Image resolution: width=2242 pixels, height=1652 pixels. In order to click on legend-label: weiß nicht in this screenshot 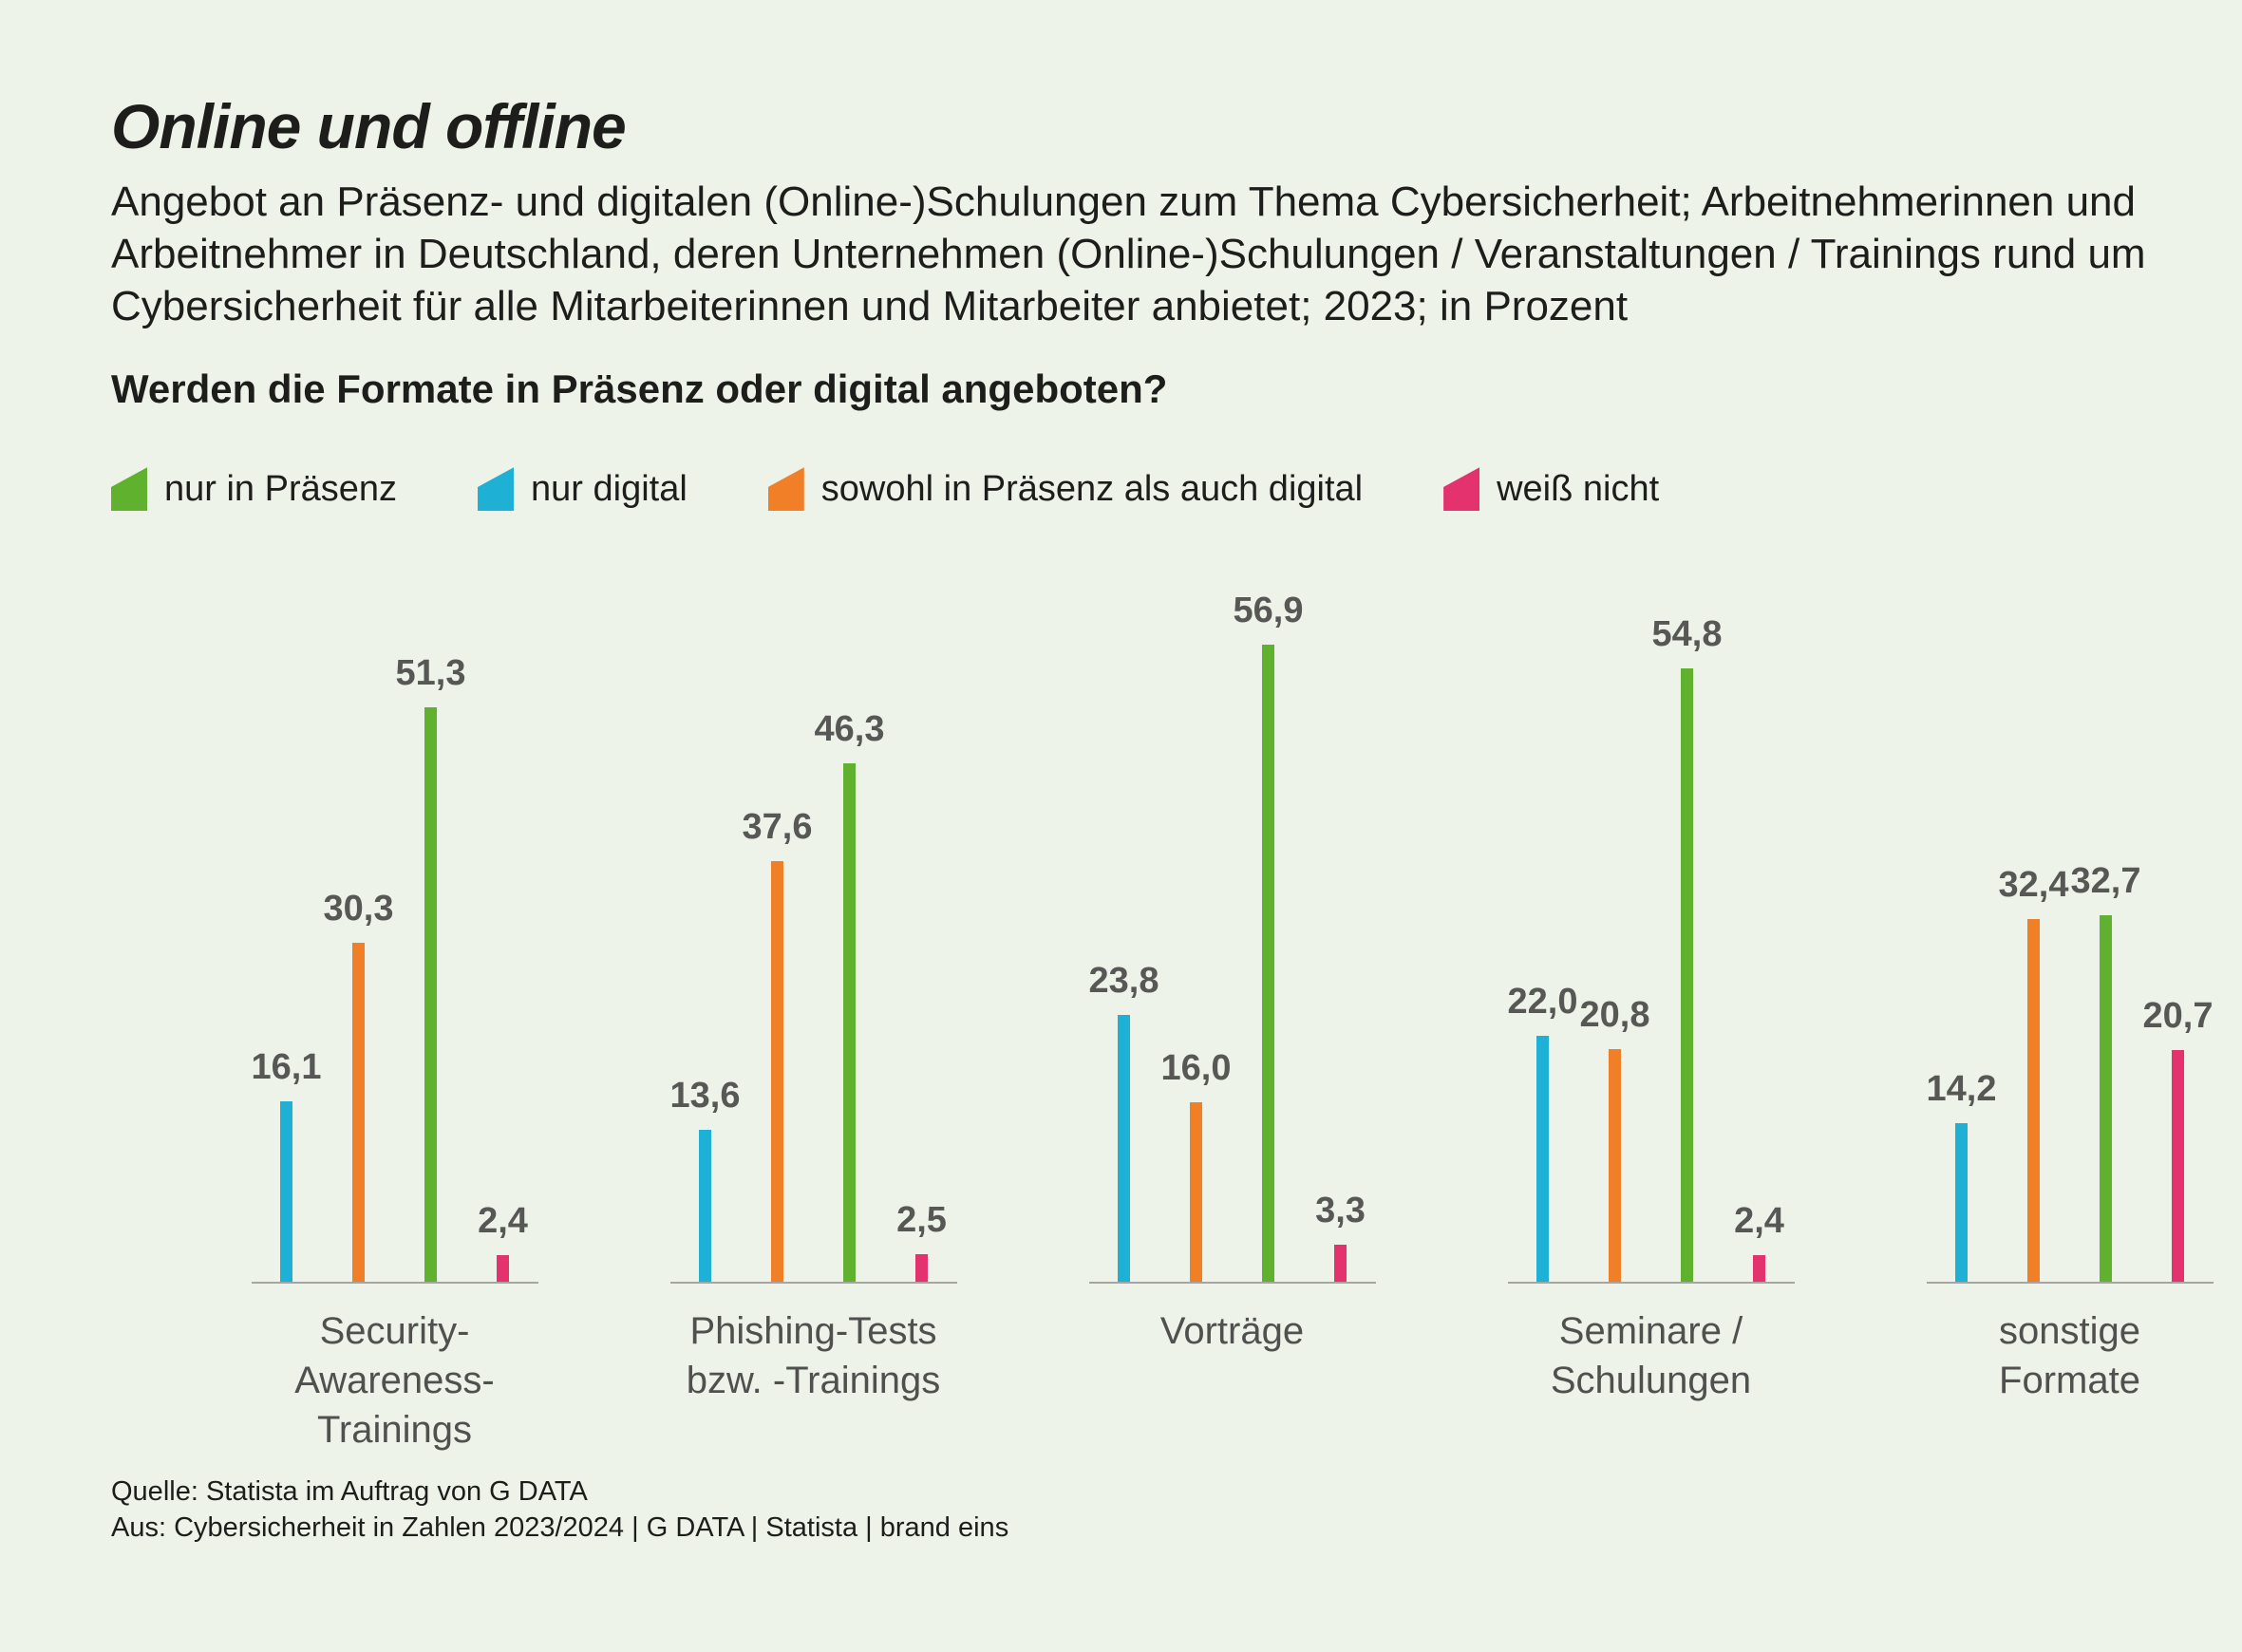, I will do `click(1578, 488)`.